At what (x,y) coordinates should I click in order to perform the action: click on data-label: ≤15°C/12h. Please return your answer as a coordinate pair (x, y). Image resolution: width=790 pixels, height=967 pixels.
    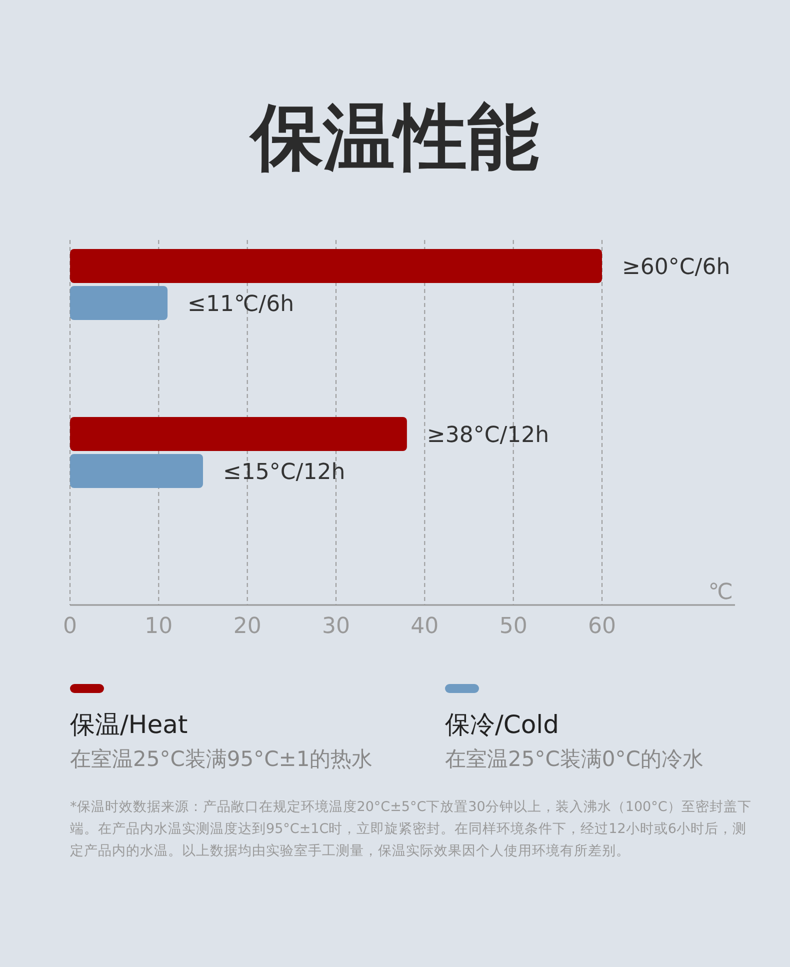
    Looking at the image, I should click on (284, 472).